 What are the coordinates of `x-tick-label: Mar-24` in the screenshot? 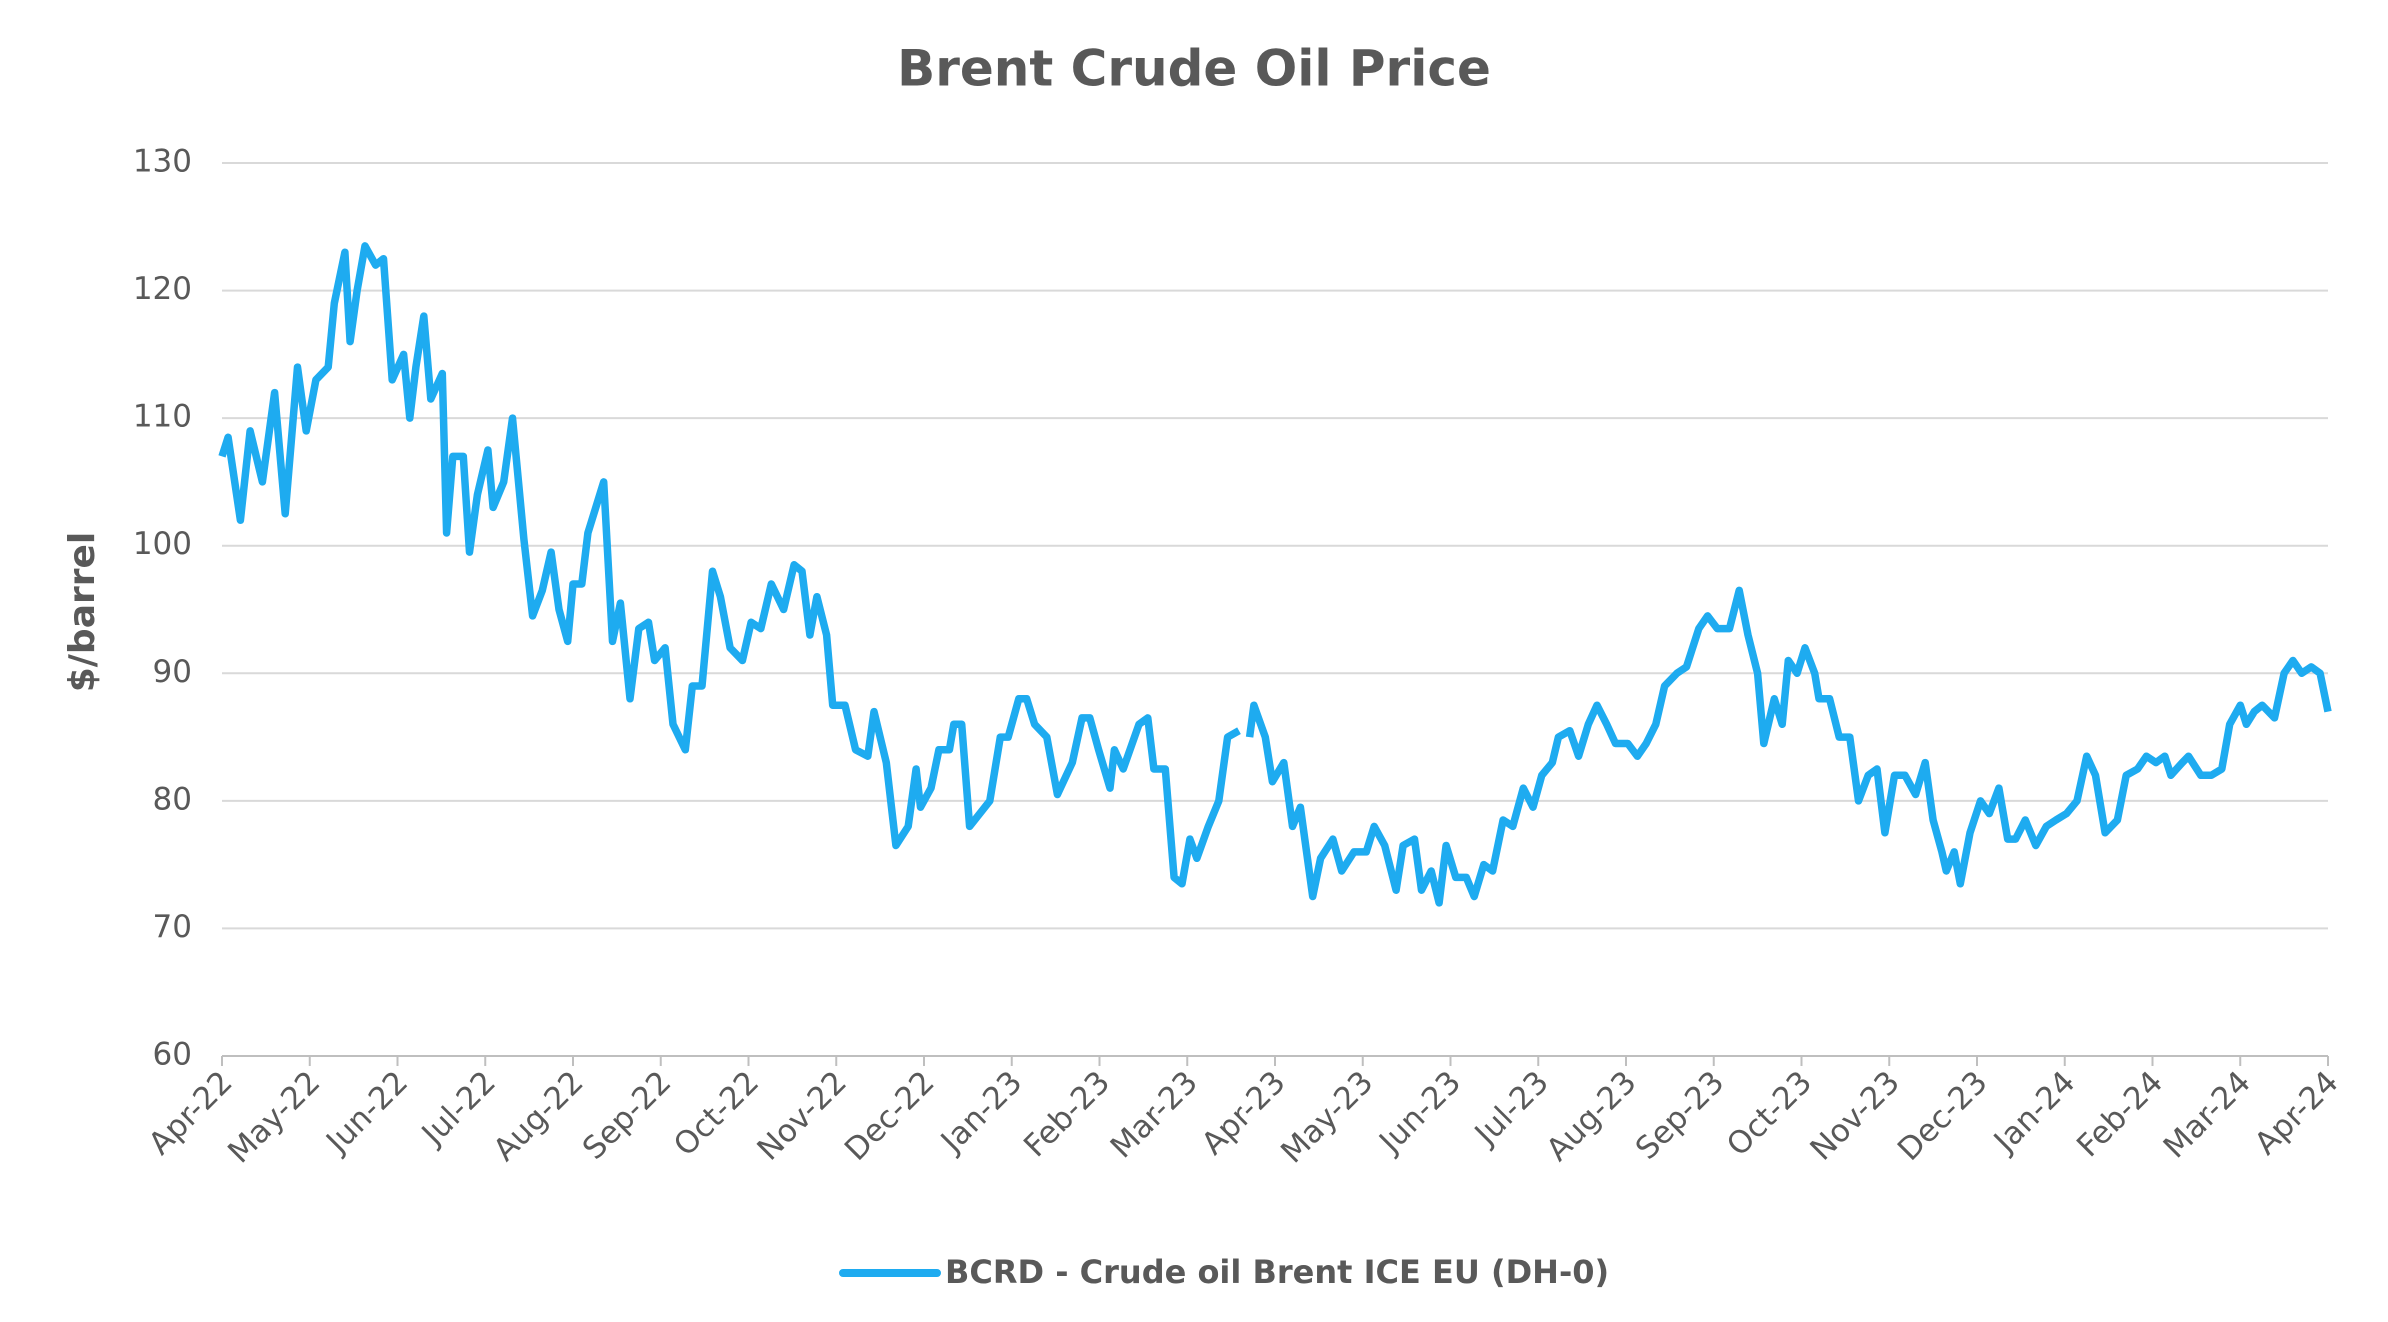 It's located at (2207, 1114).